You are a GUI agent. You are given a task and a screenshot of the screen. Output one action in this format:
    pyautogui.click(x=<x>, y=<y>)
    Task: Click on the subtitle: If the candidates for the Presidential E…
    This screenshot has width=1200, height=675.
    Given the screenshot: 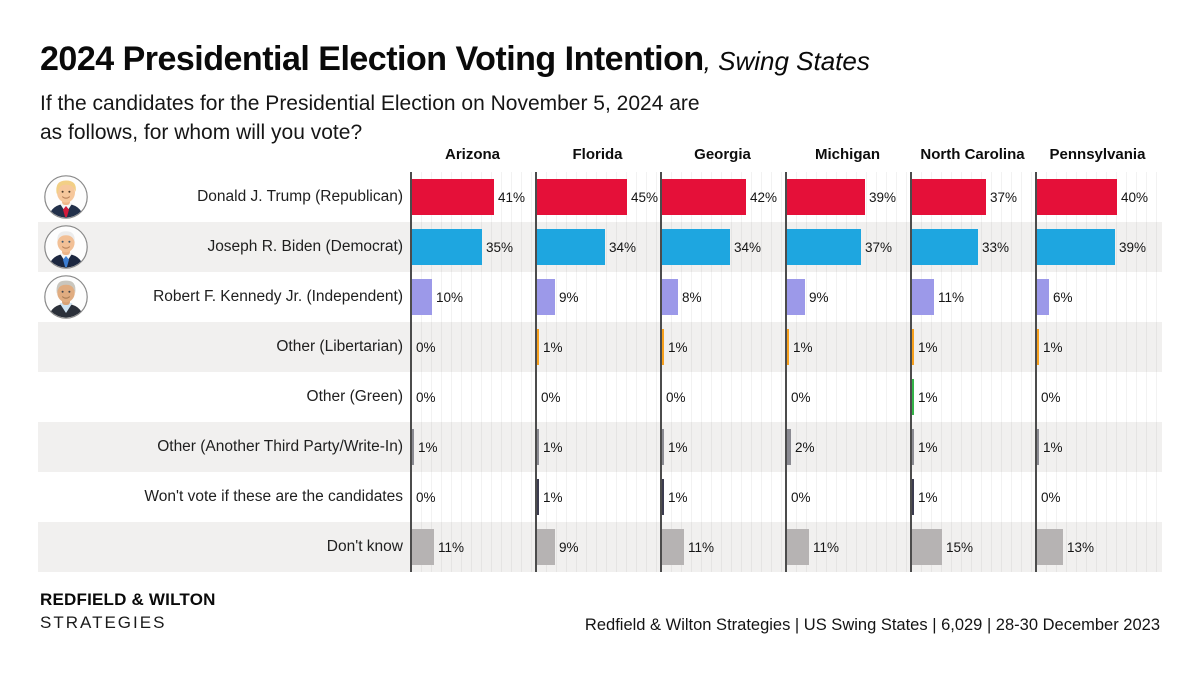 What is the action you would take?
    pyautogui.click(x=605, y=118)
    